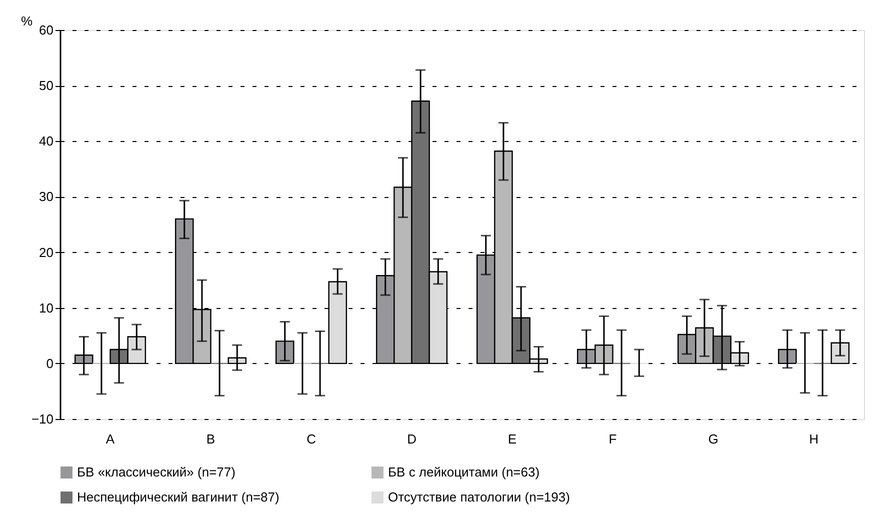 This screenshot has width=884, height=515. Describe the element at coordinates (411, 439) in the screenshot. I see `x-tick-label: D` at that location.